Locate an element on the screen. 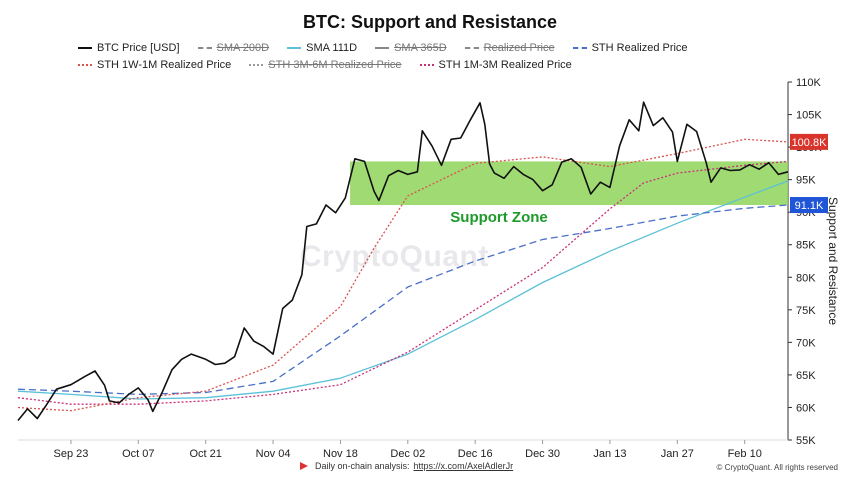 The height and width of the screenshot is (483, 860). legend-item: STH Realized Price is located at coordinates (630, 47).